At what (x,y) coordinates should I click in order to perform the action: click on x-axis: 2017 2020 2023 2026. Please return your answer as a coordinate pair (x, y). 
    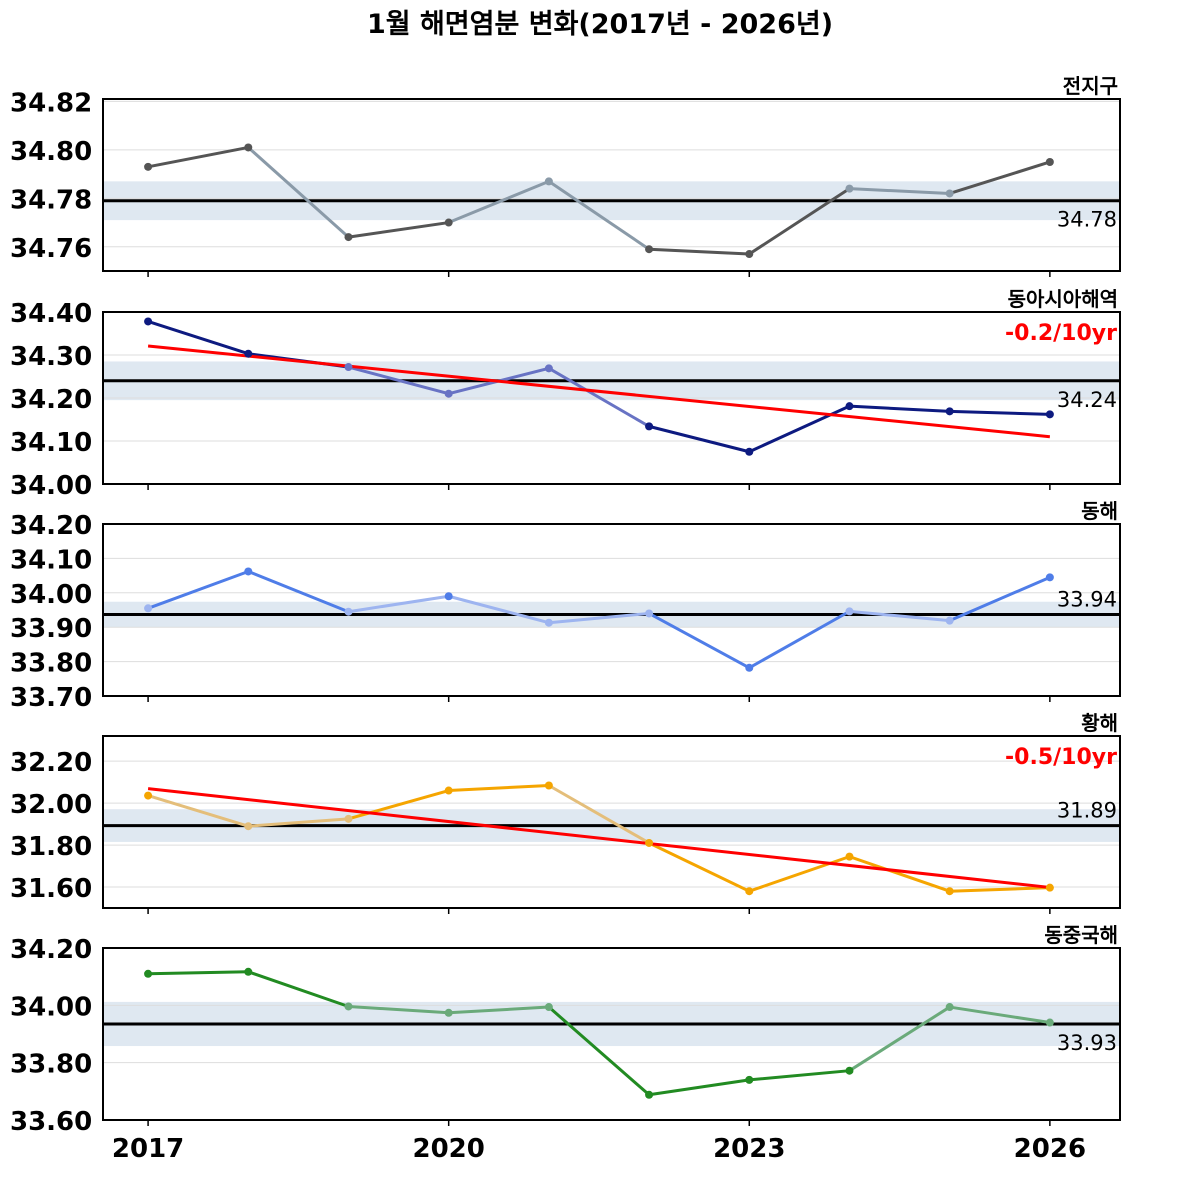
    Looking at the image, I should click on (599, 1149).